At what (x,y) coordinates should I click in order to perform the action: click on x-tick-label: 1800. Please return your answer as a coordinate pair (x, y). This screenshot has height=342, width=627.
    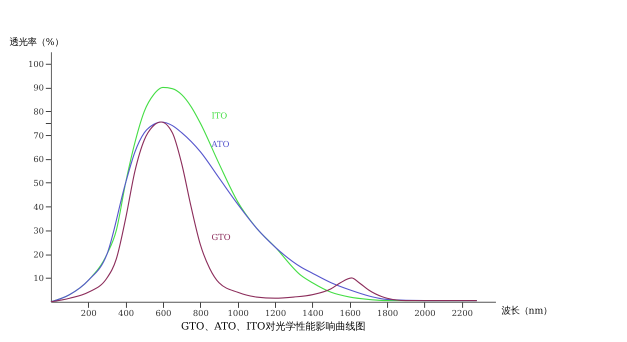
    Looking at the image, I should click on (387, 313).